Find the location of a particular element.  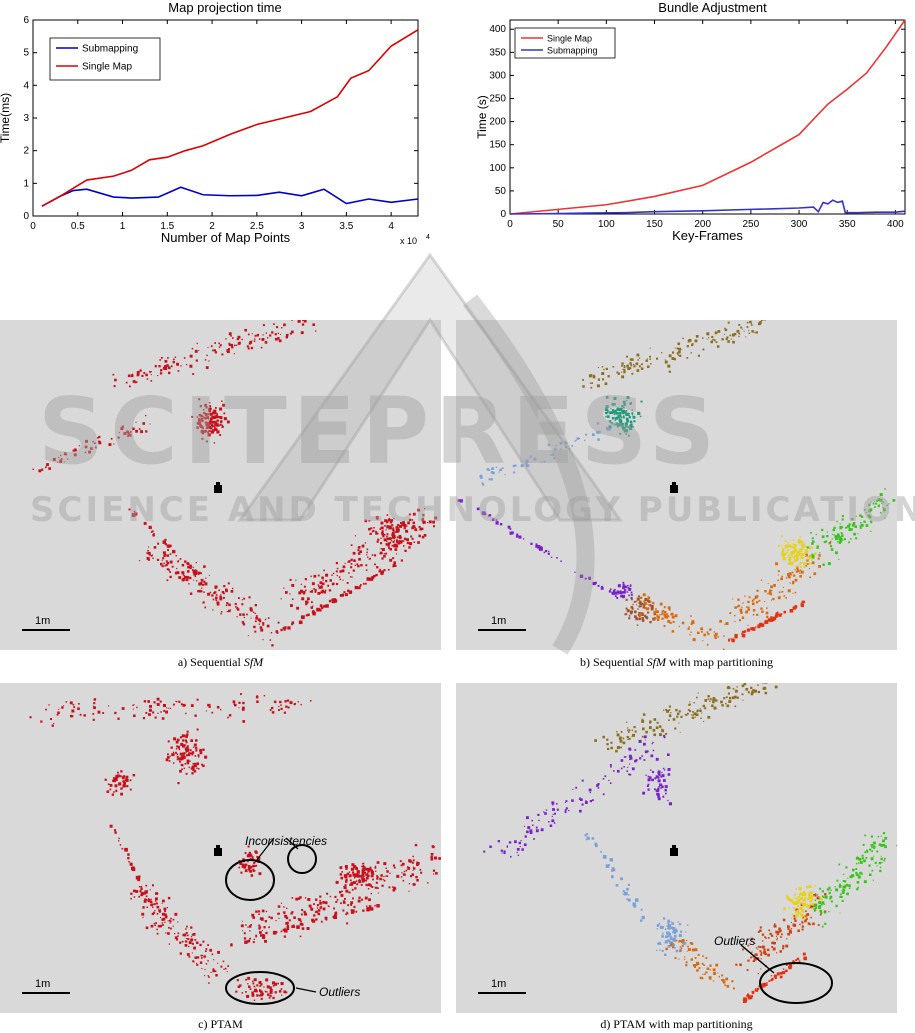

annotation-arrow is located at coordinates (306, 990).